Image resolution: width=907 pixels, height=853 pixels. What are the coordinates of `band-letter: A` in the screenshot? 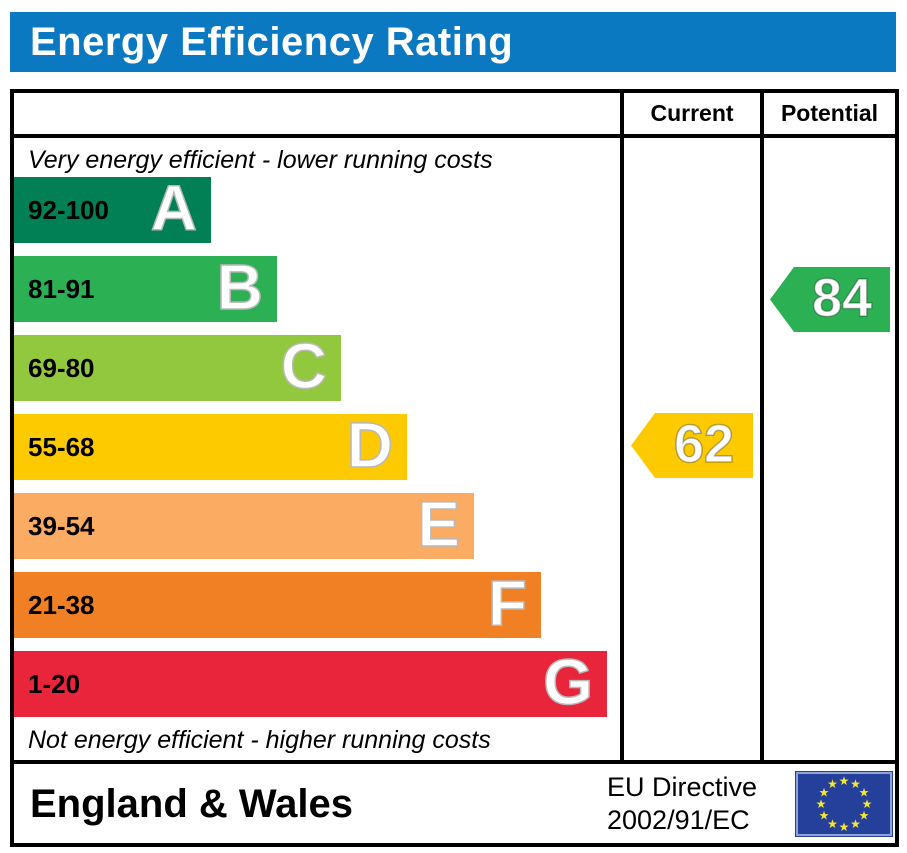 It's located at (174, 208).